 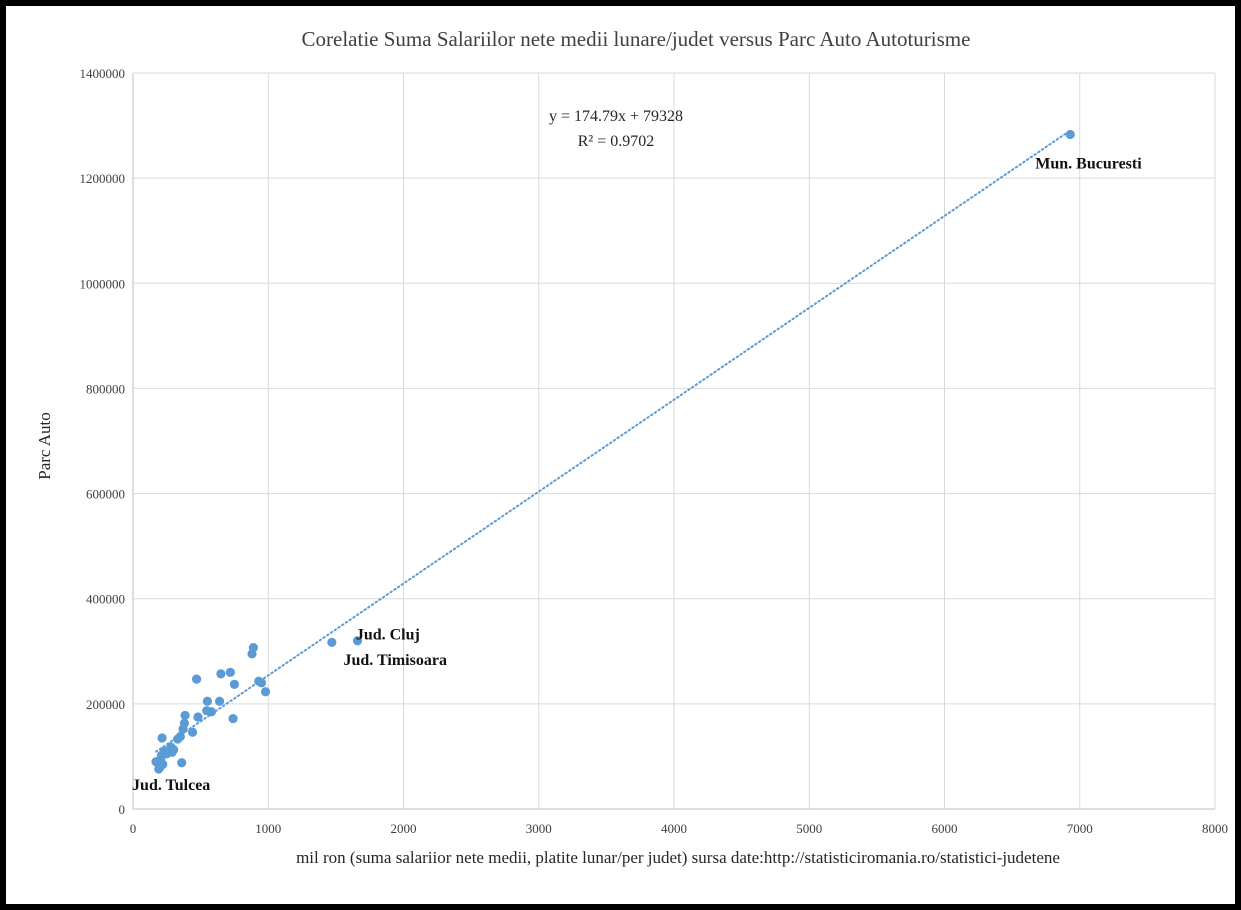 I want to click on point-annotation: Jud. Timisoara, so click(x=395, y=660).